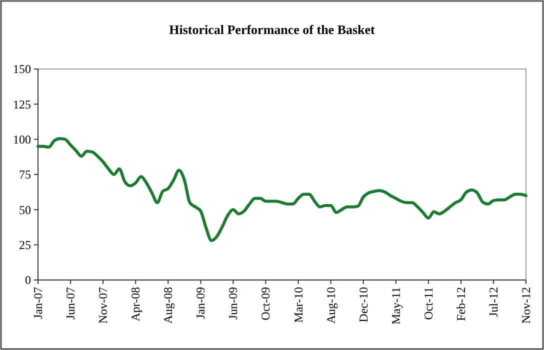 Image resolution: width=544 pixels, height=350 pixels. I want to click on x-tick-label: Feb-12, so click(461, 304).